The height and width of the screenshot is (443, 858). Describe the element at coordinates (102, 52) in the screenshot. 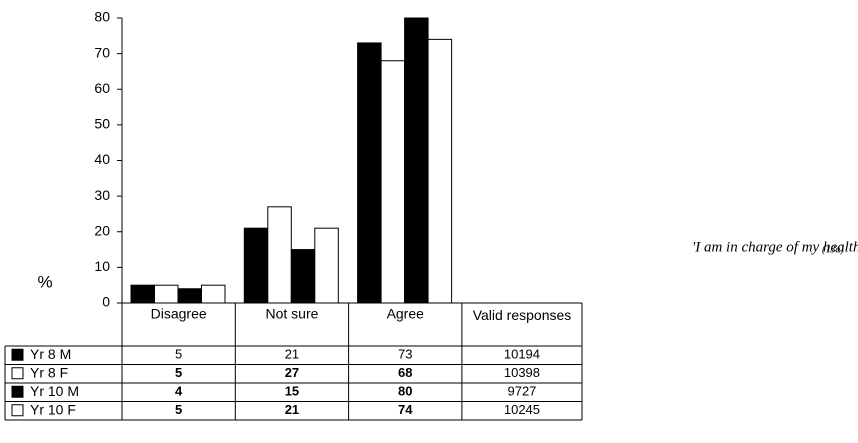

I see `y-tick-label: 70` at that location.